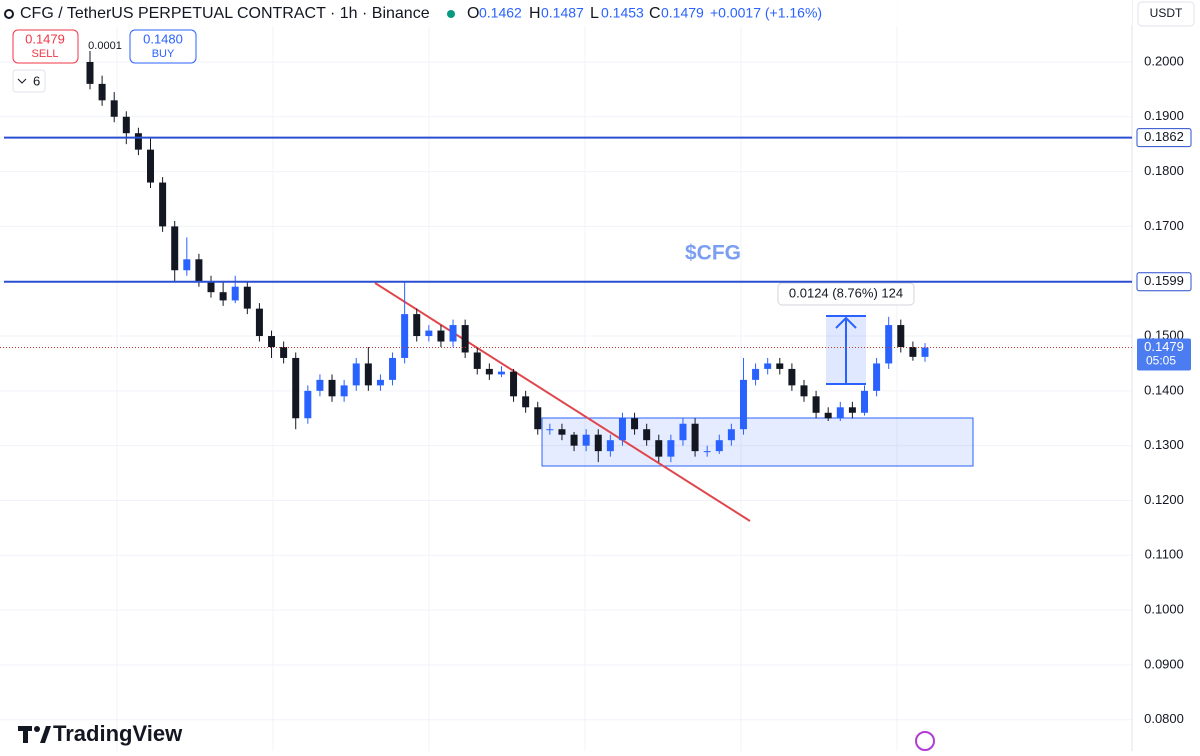  What do you see at coordinates (1164, 60) in the screenshot?
I see `y-tick-label: 0.2000` at bounding box center [1164, 60].